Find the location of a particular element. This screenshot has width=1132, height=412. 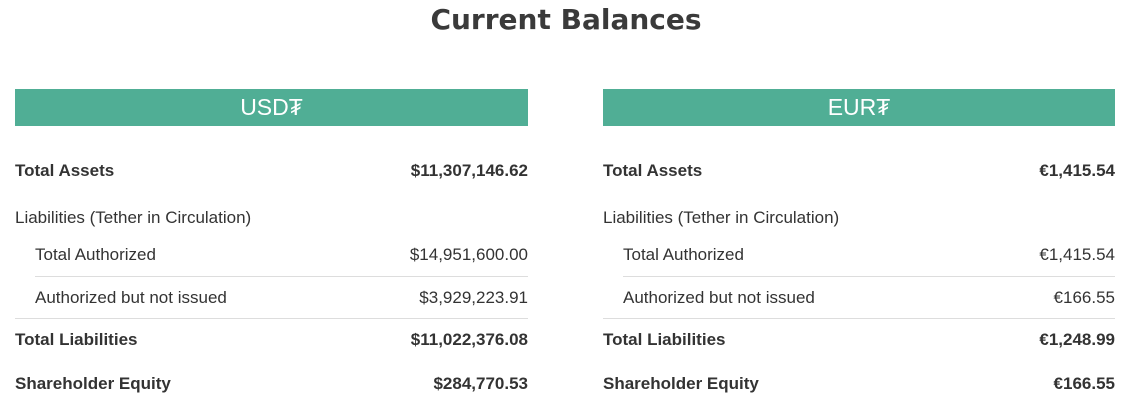

shareholder-equity-value: $284,770.53 is located at coordinates (480, 383).